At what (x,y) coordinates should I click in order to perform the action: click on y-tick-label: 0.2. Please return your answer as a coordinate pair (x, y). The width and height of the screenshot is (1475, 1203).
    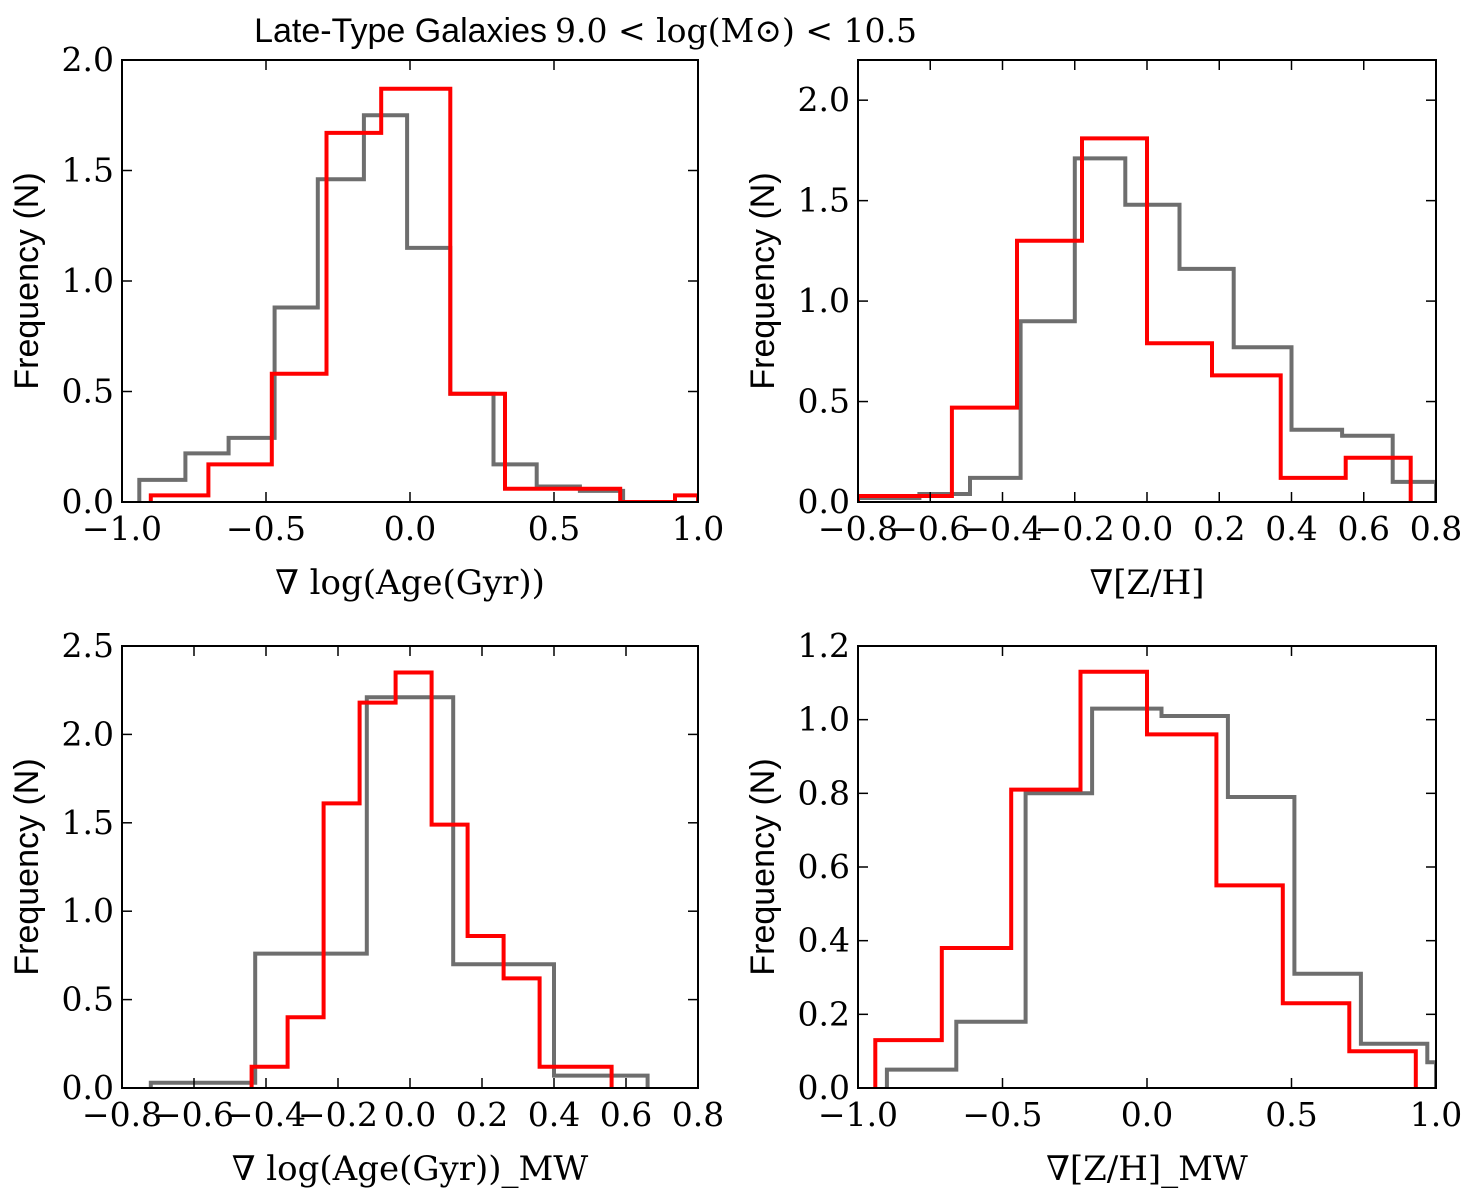
    Looking at the image, I should click on (824, 1013).